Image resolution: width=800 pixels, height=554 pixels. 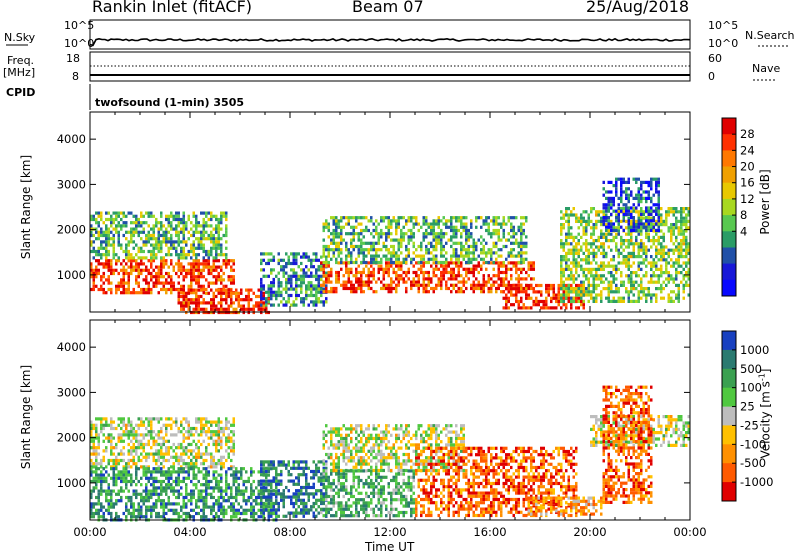 I want to click on station-title: Rankin Inlet (fitACF), so click(x=172, y=8).